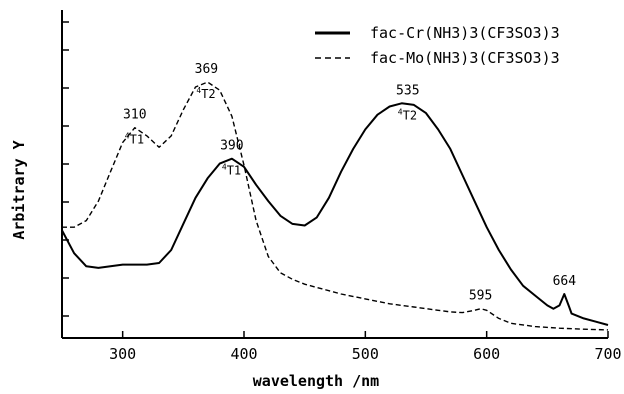 The image size is (624, 394). I want to click on x-ticks: 300 400 500 600 700, so click(365, 347).